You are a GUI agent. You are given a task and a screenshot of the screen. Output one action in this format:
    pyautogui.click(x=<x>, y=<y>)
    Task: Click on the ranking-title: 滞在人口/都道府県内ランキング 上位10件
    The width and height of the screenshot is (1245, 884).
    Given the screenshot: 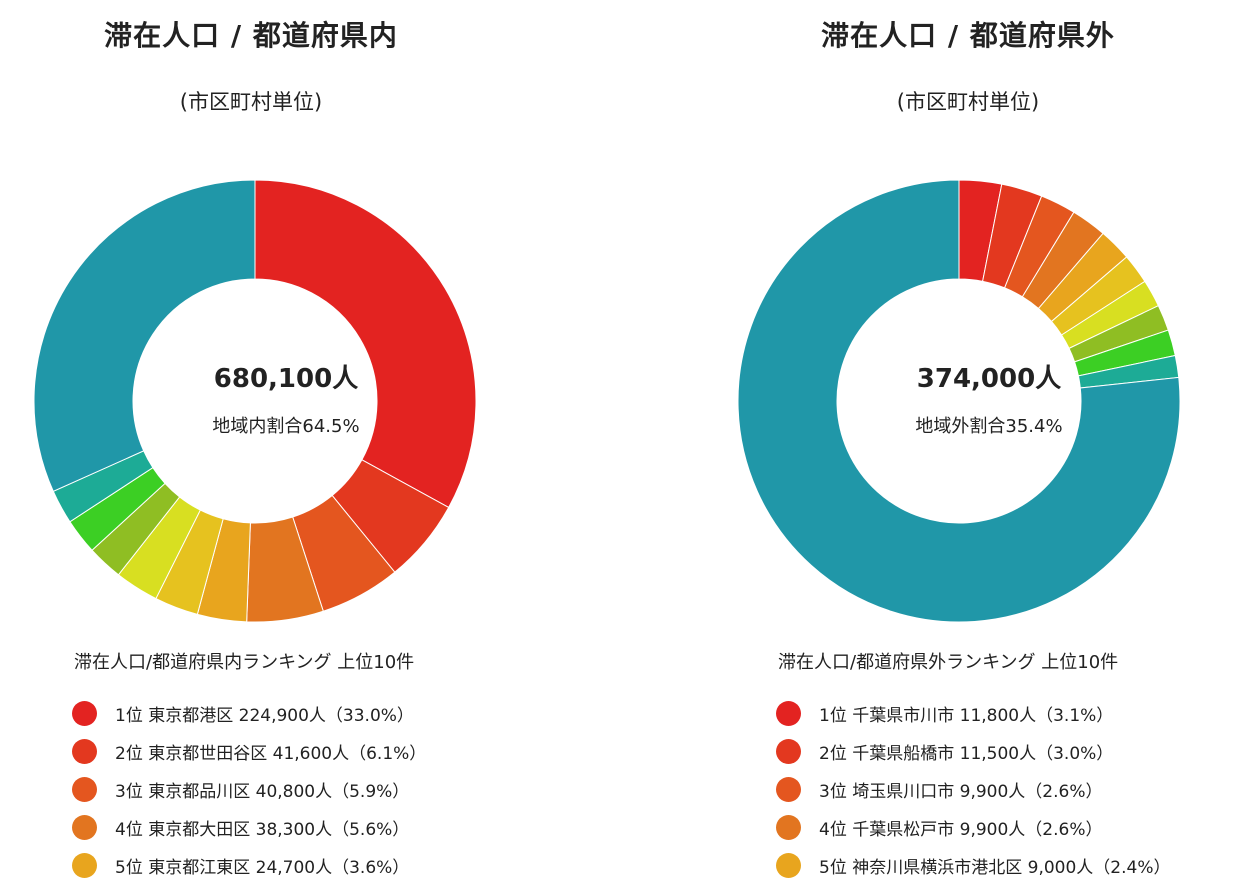 What is the action you would take?
    pyautogui.click(x=244, y=662)
    